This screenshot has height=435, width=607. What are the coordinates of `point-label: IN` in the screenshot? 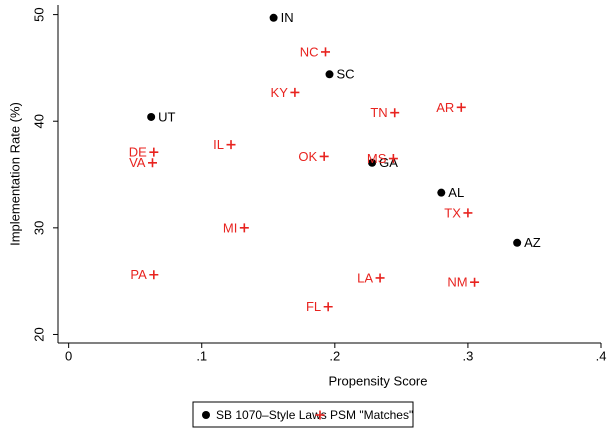 It's located at (287, 17).